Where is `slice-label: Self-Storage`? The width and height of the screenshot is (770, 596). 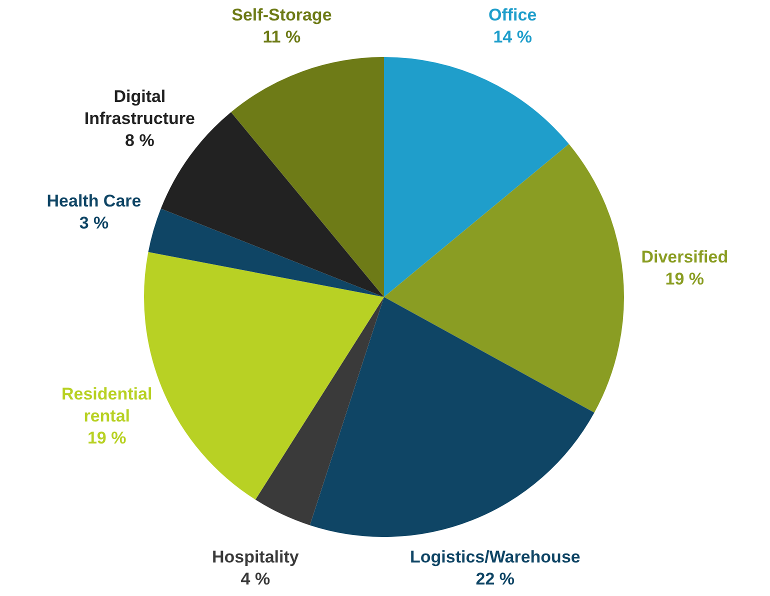
slice-label: Self-Storage is located at coordinates (282, 15).